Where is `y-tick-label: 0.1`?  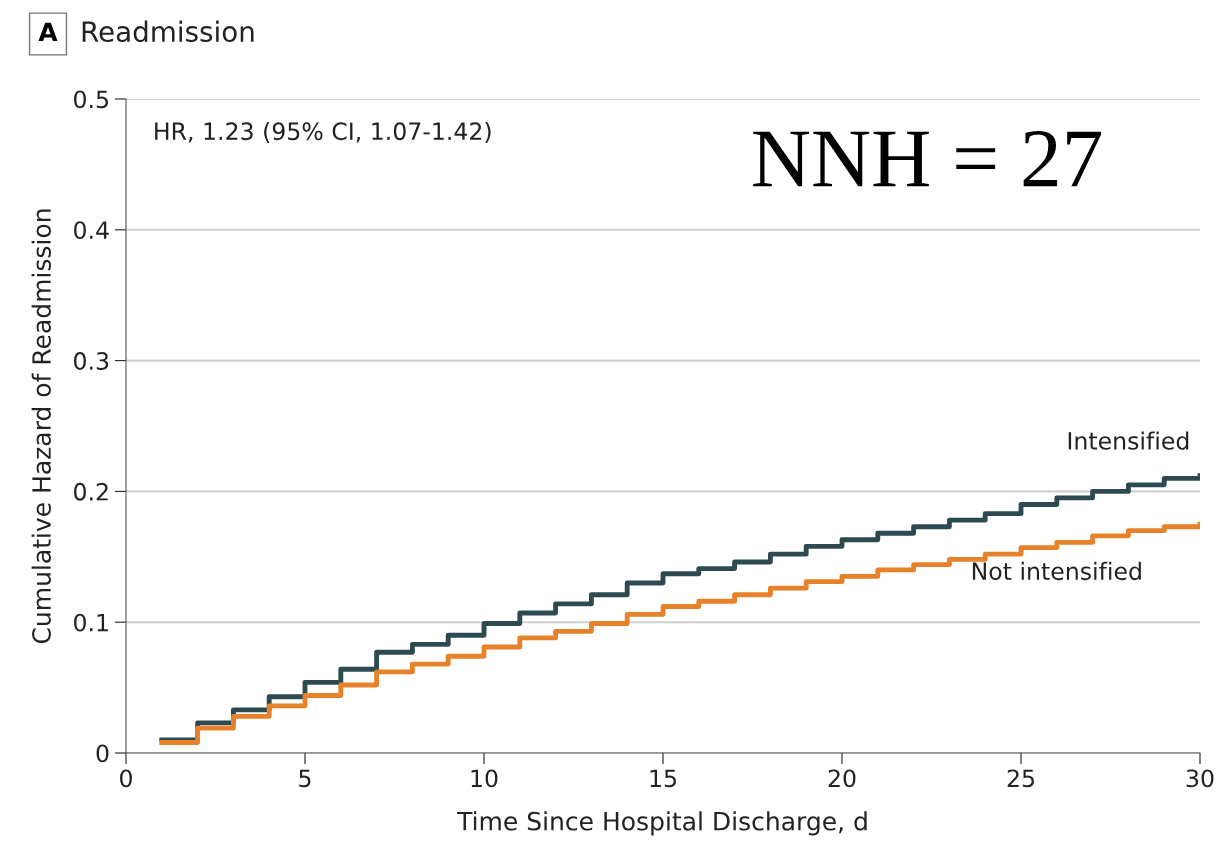 y-tick-label: 0.1 is located at coordinates (91, 622).